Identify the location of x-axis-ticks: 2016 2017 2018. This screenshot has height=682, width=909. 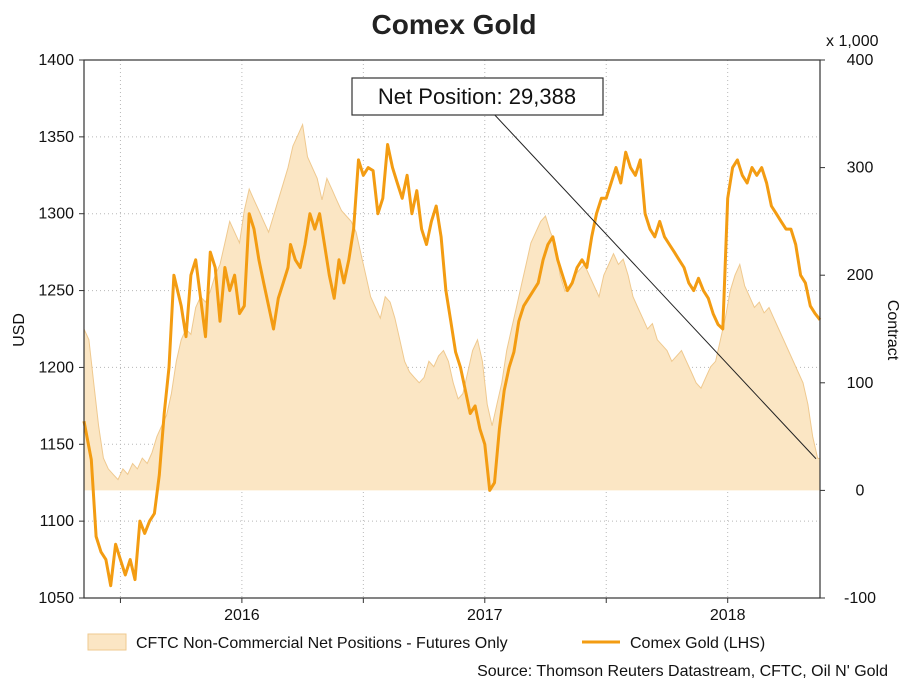
(432, 611).